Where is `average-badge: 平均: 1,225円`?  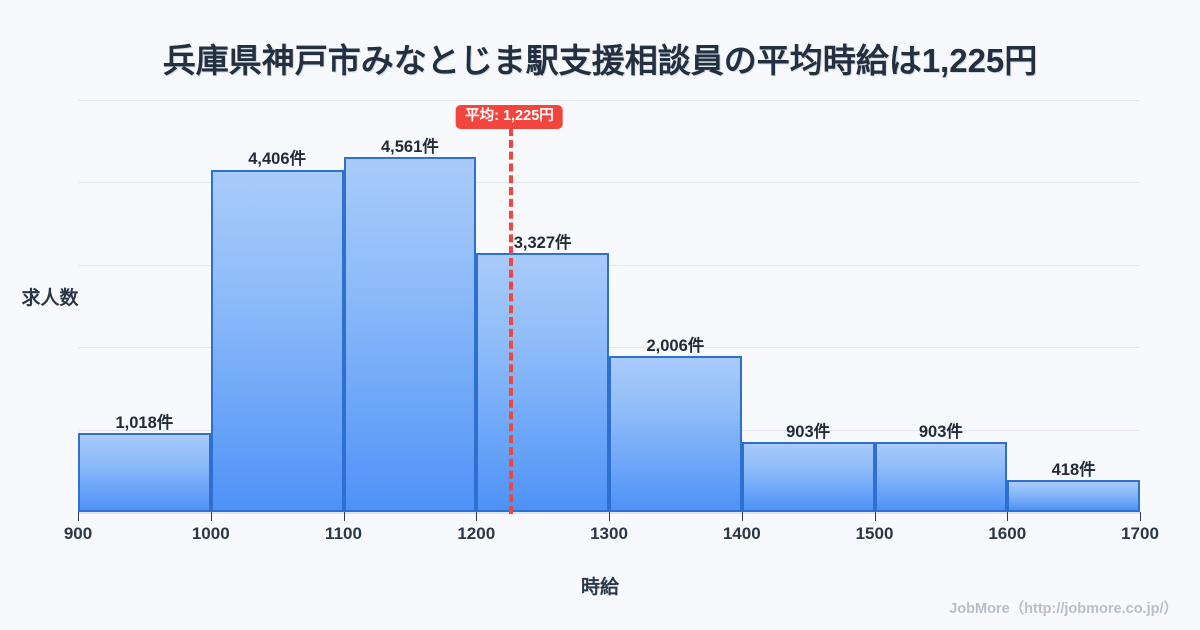 average-badge: 平均: 1,225円 is located at coordinates (509, 117).